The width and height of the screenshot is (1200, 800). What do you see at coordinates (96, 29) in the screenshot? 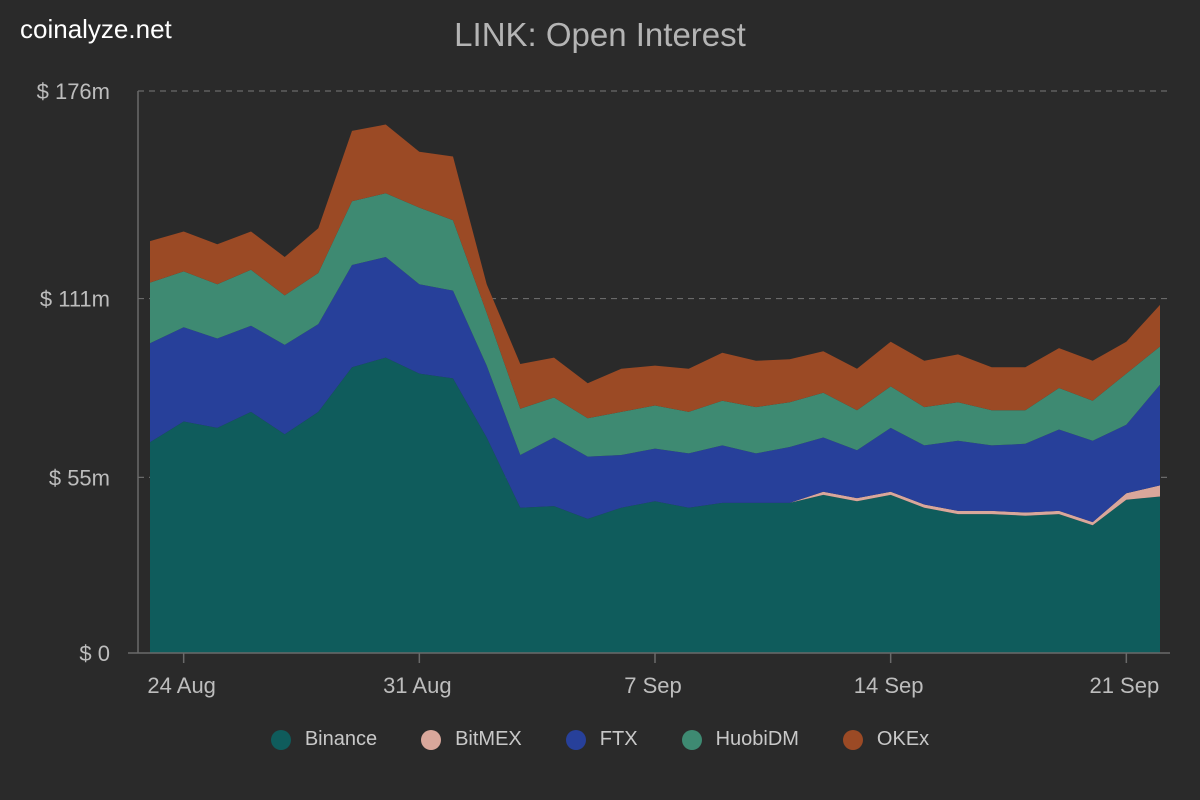
I see `brand-logo-text: coinalyze.net` at bounding box center [96, 29].